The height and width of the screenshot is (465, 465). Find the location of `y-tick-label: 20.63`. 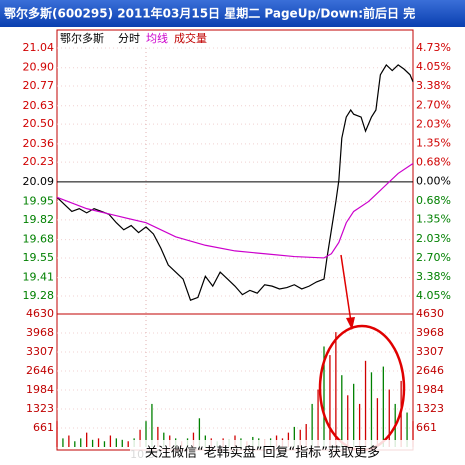

y-tick-label: 20.63 is located at coordinates (39, 105).